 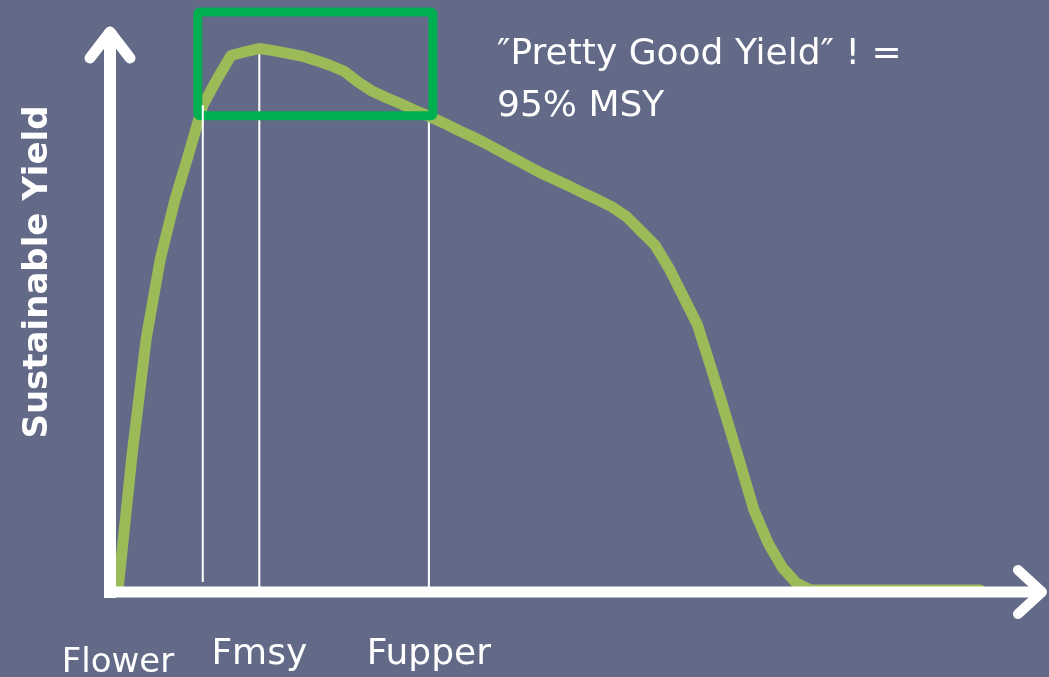 I want to click on y-axis-title: Sustainable Yield, so click(x=35, y=272).